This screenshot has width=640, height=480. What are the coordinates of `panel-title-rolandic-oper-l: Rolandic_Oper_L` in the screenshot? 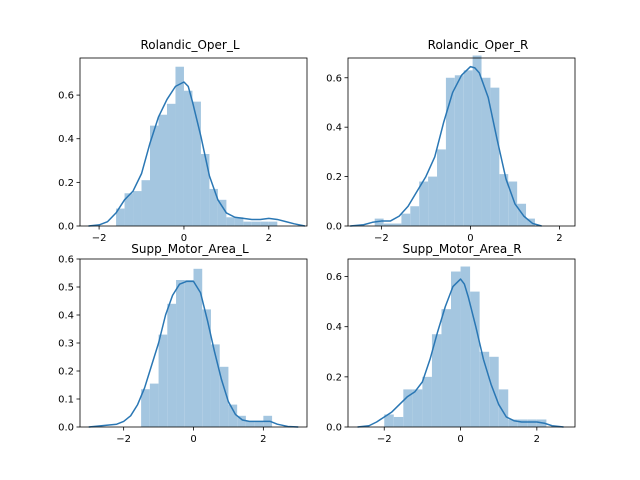 It's located at (189, 45).